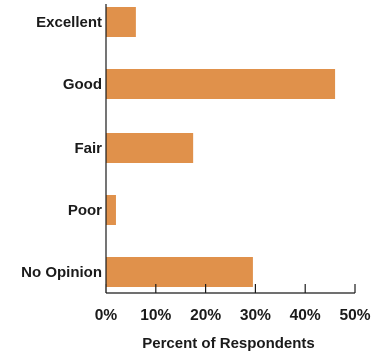 This screenshot has height=354, width=385. I want to click on bar-good, so click(221, 84).